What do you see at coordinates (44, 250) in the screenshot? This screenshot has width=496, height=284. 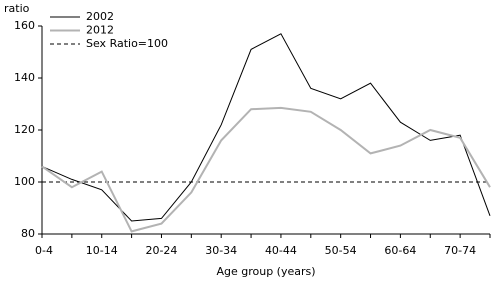 I see `x-tick-label: 0-4` at bounding box center [44, 250].